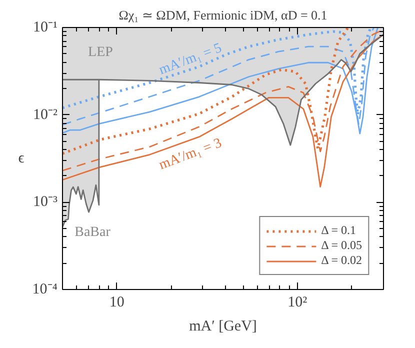 The image size is (415, 348). Describe the element at coordinates (223, 326) in the screenshot. I see `x-axis-title: mA′ [GeV]` at that location.